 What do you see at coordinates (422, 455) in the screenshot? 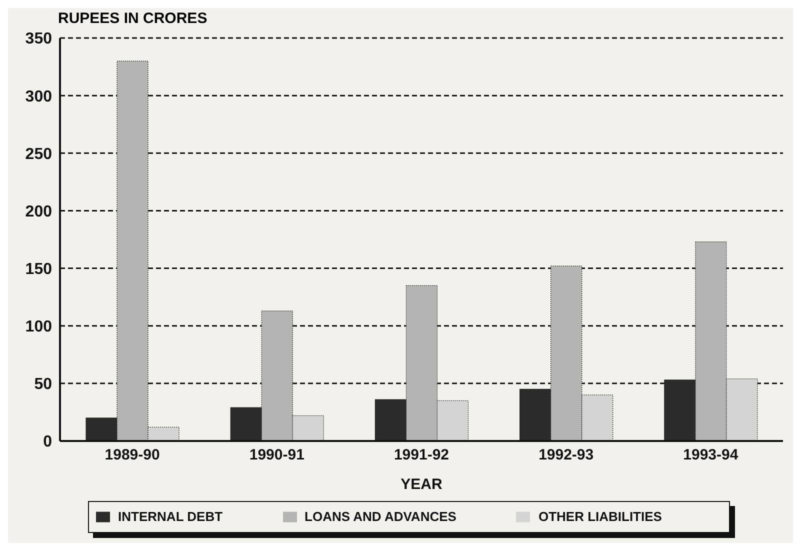
I see `x-tick-label: 1991-92` at bounding box center [422, 455].